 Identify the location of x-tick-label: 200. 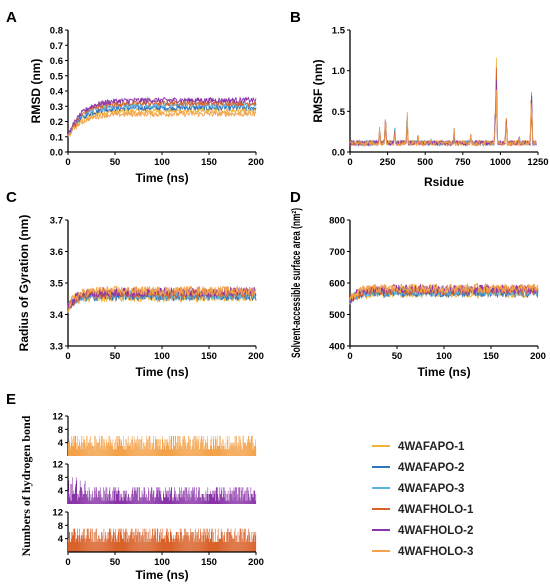
(256, 562).